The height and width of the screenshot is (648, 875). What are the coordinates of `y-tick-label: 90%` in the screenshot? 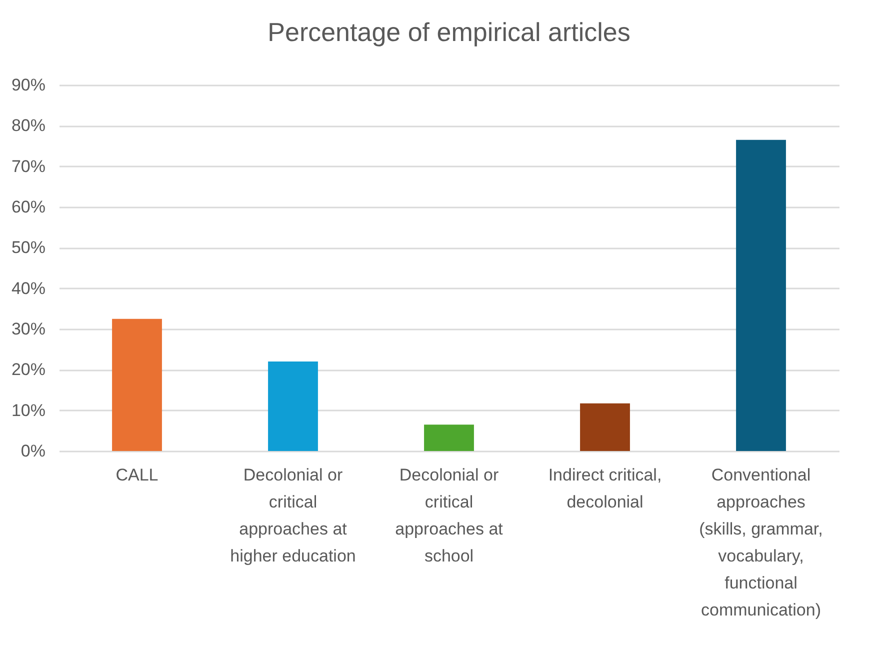 It's located at (28, 85).